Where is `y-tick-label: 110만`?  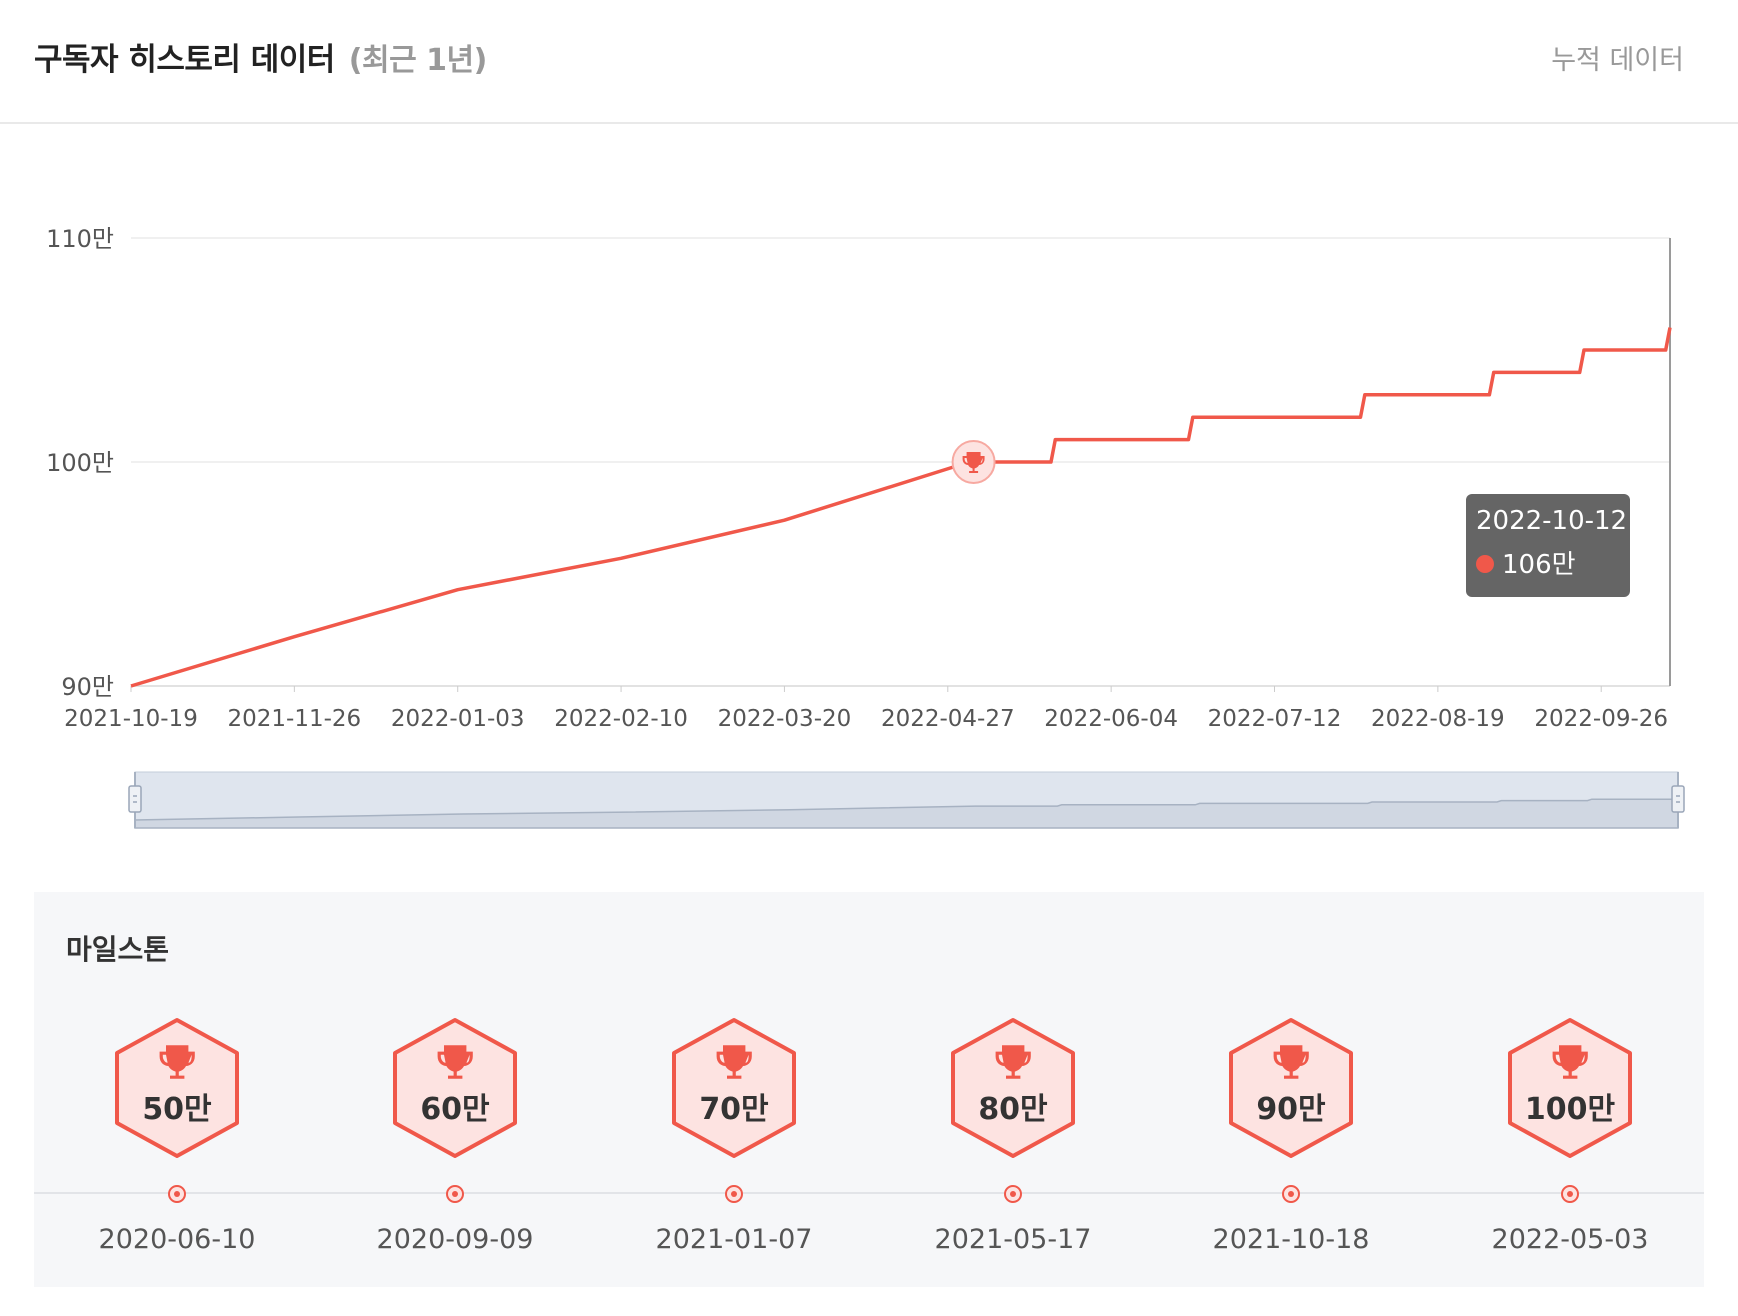
y-tick-label: 110만 is located at coordinates (80, 239).